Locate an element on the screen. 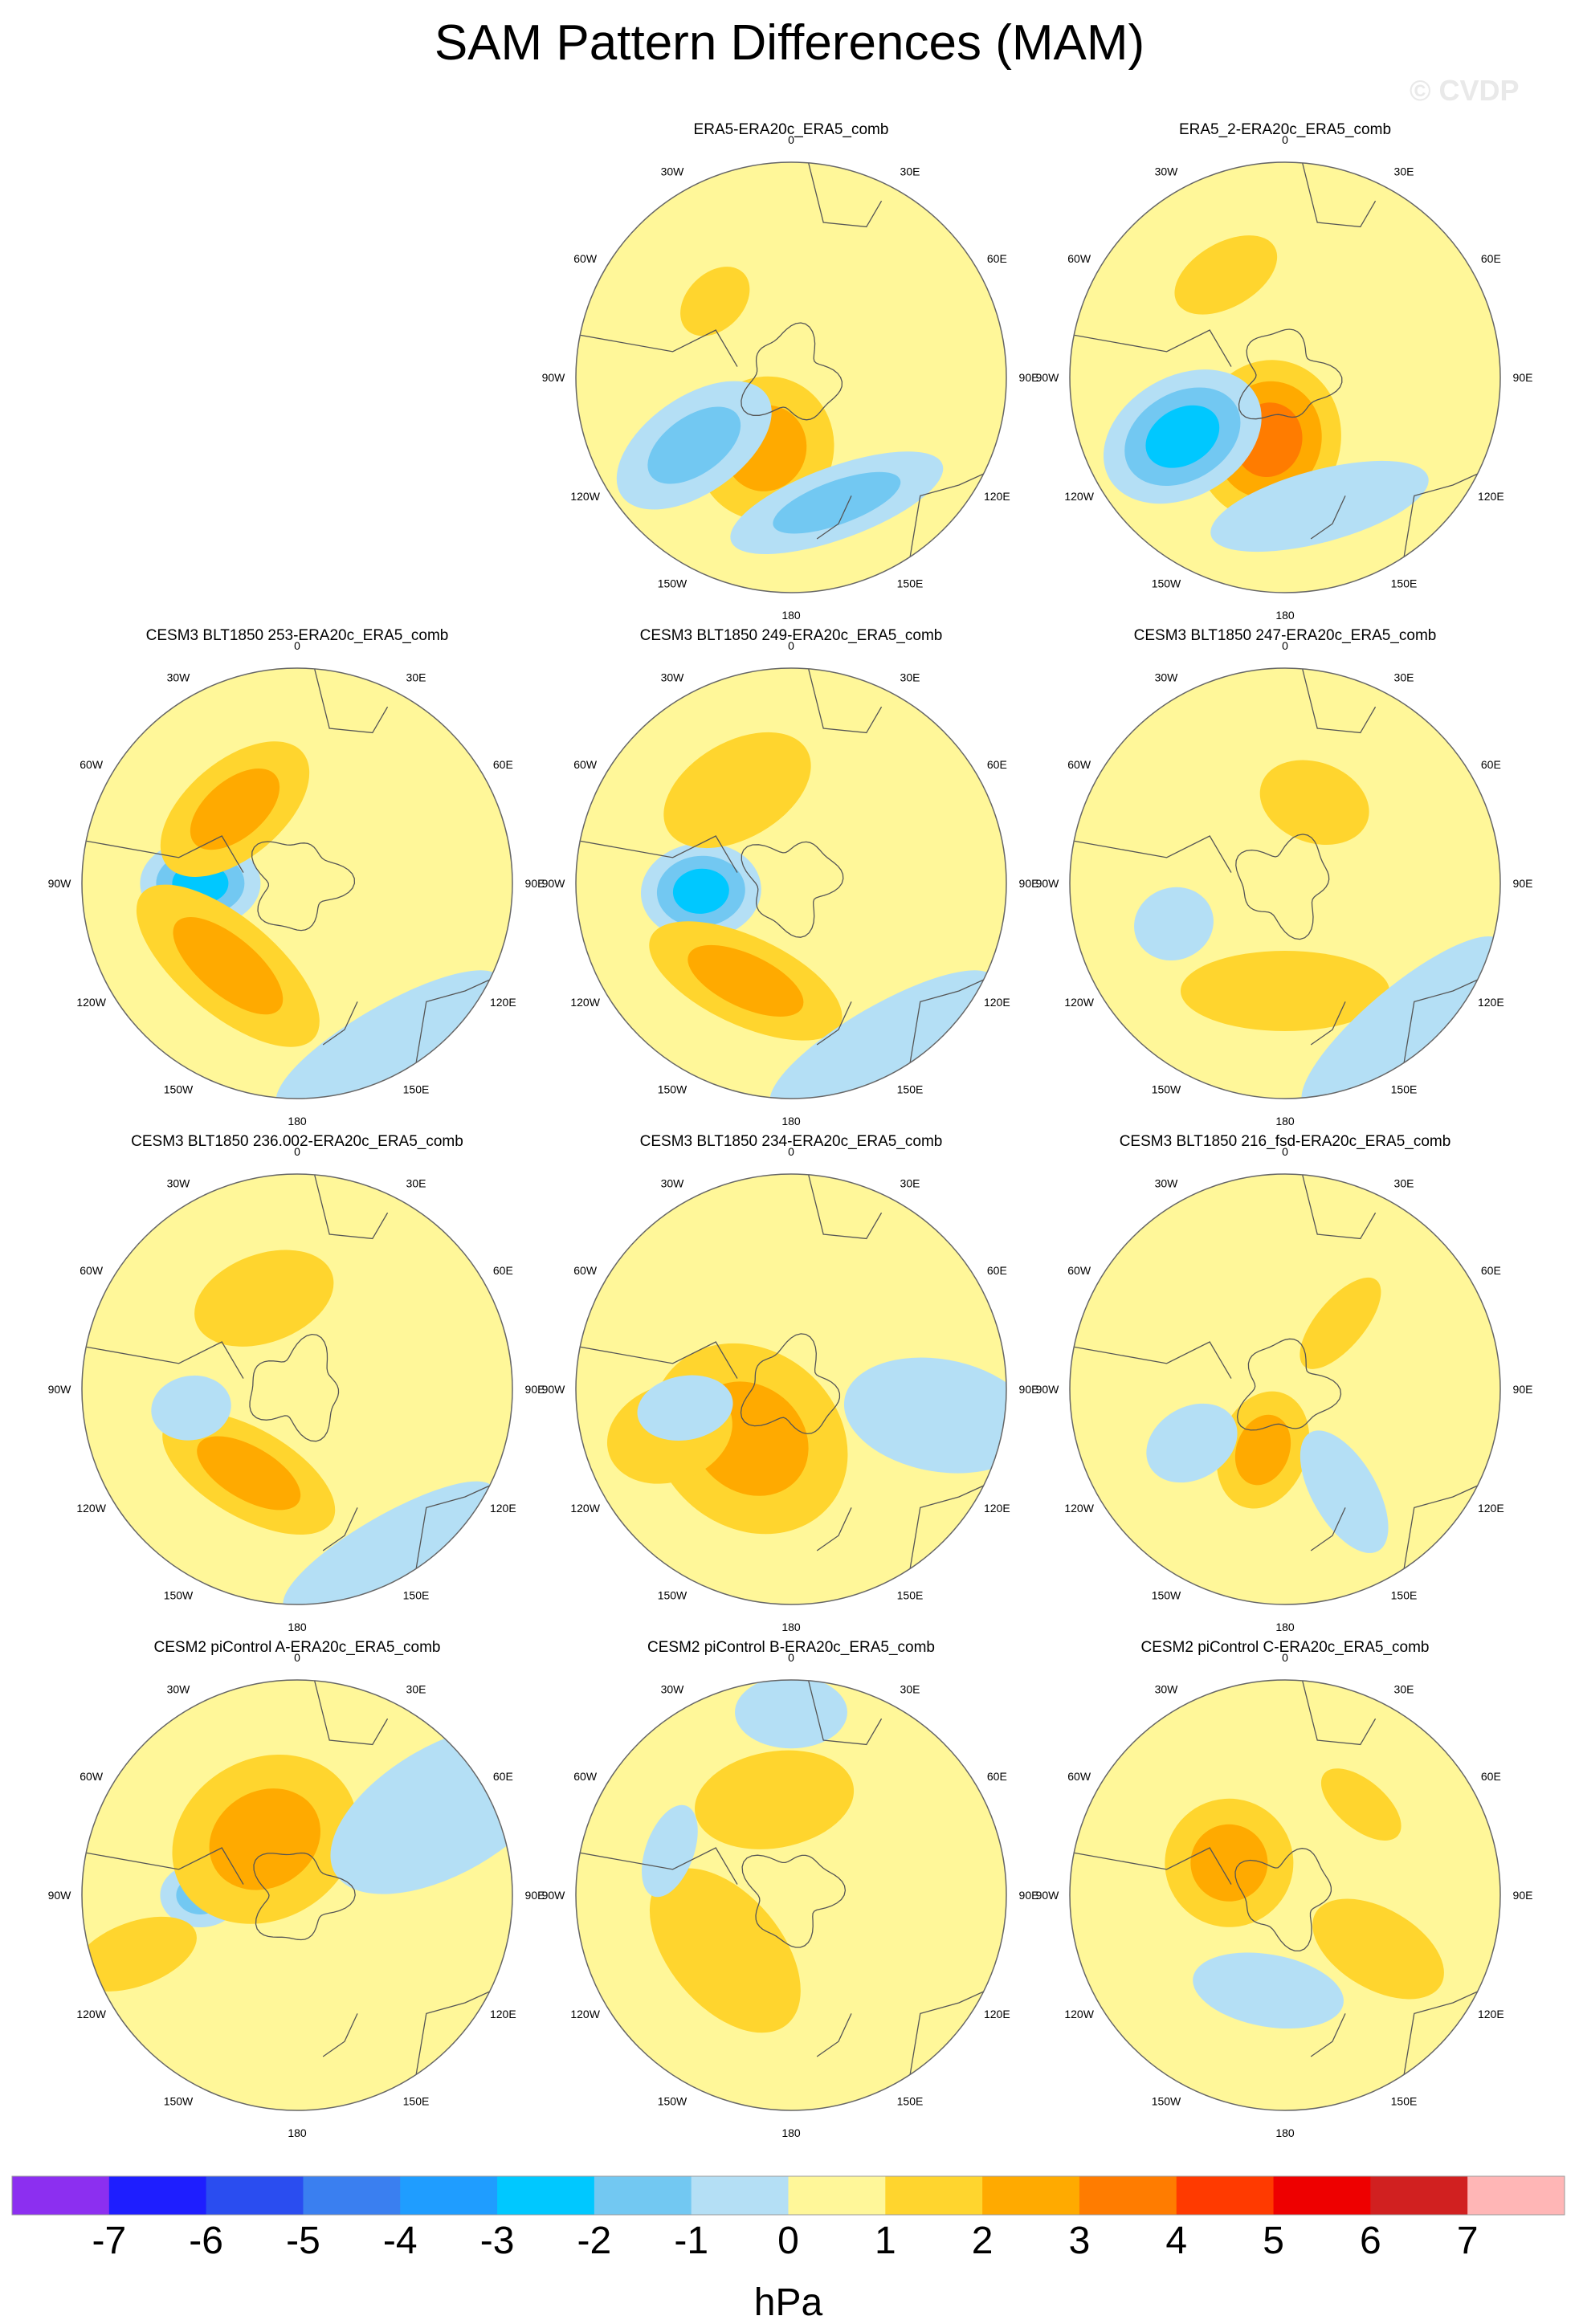 This screenshot has height=2324, width=1579. colorbar-unit-label: hPa is located at coordinates (788, 2302).